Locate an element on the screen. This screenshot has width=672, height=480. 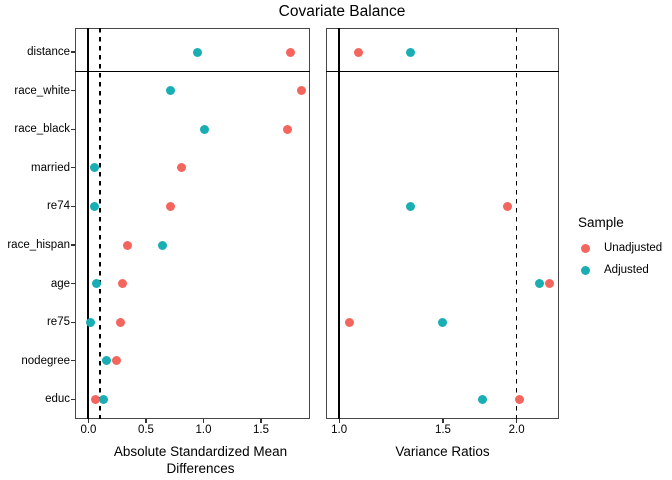
x-axis-title: Variance Ratios is located at coordinates (442, 451).